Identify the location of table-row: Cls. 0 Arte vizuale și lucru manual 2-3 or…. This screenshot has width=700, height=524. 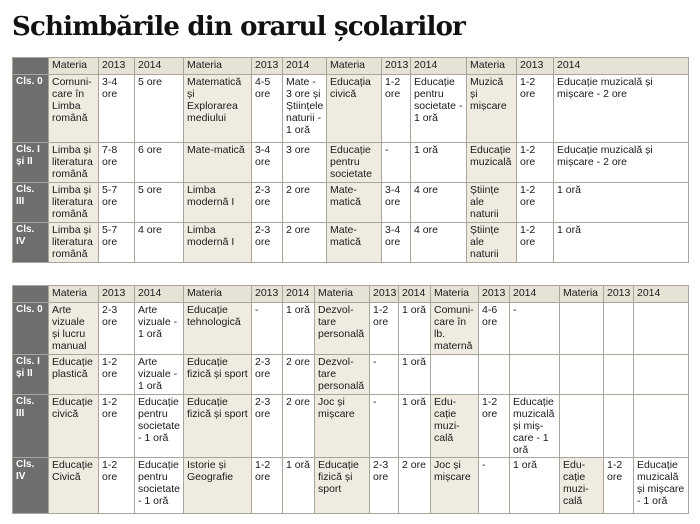
(350, 328).